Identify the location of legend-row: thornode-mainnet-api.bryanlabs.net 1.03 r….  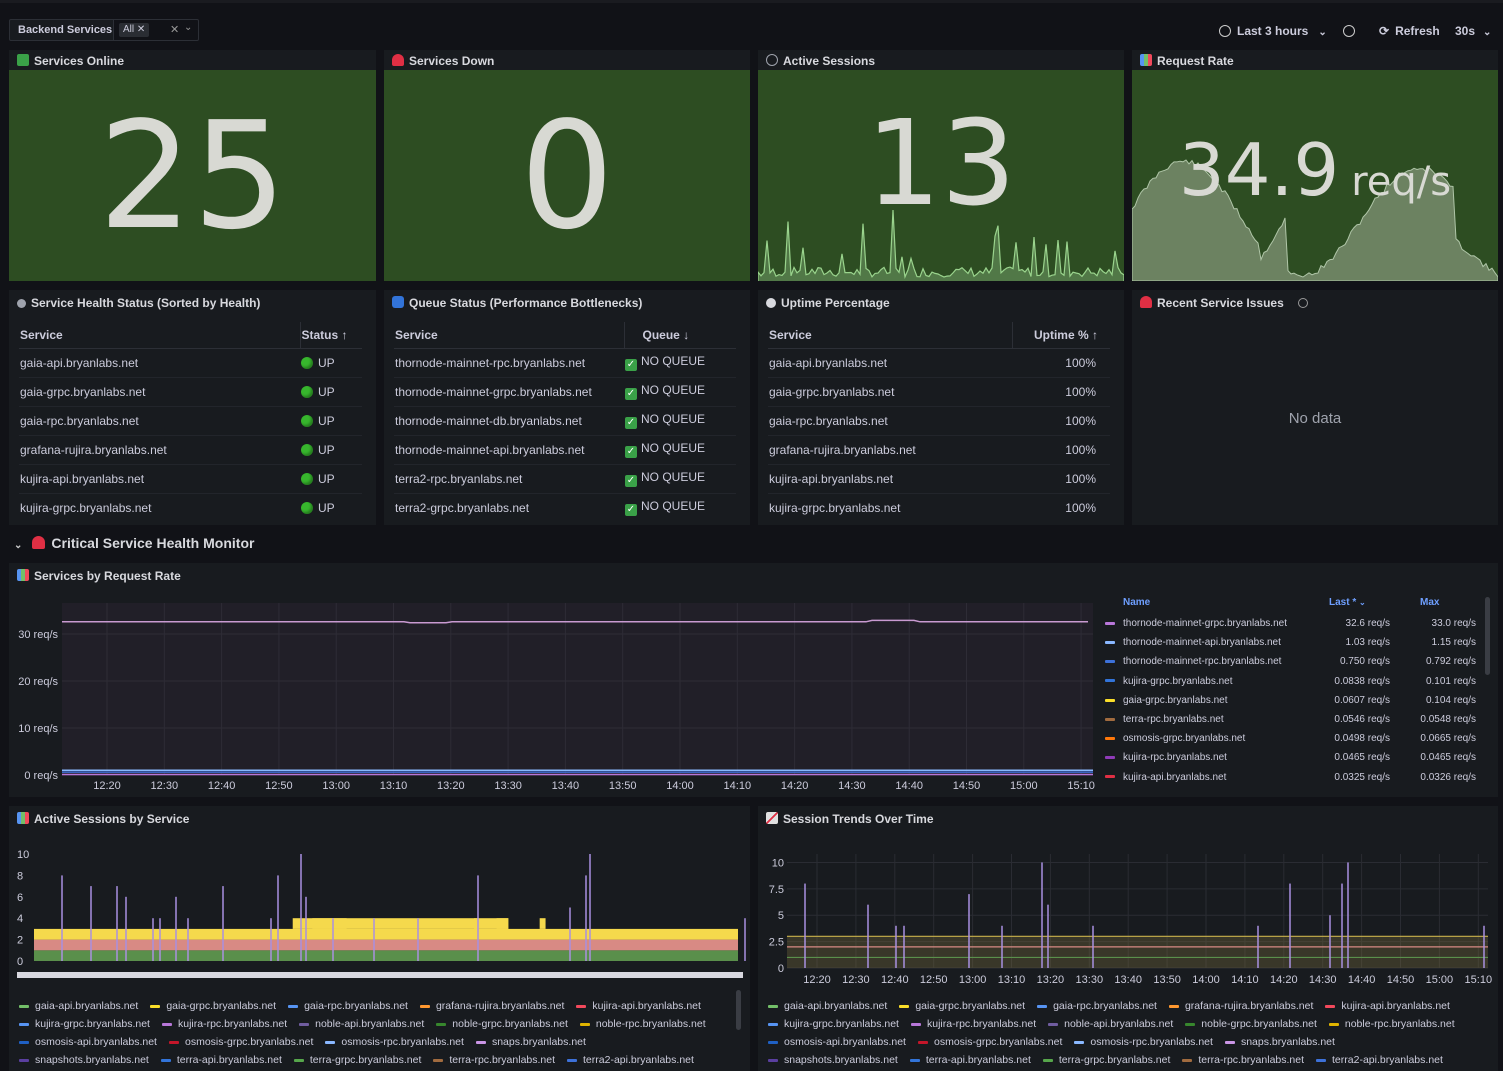
(1295, 642).